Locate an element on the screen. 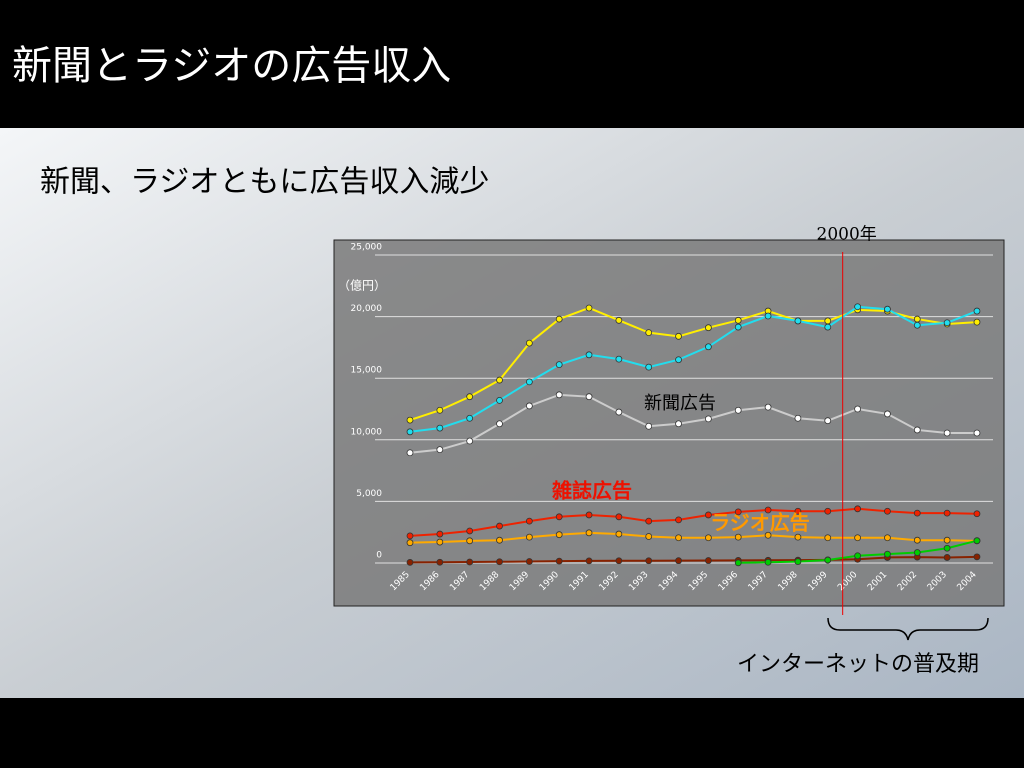 Image resolution: width=1024 pixels, height=772 pixels. y-unit: （億円） is located at coordinates (362, 286).